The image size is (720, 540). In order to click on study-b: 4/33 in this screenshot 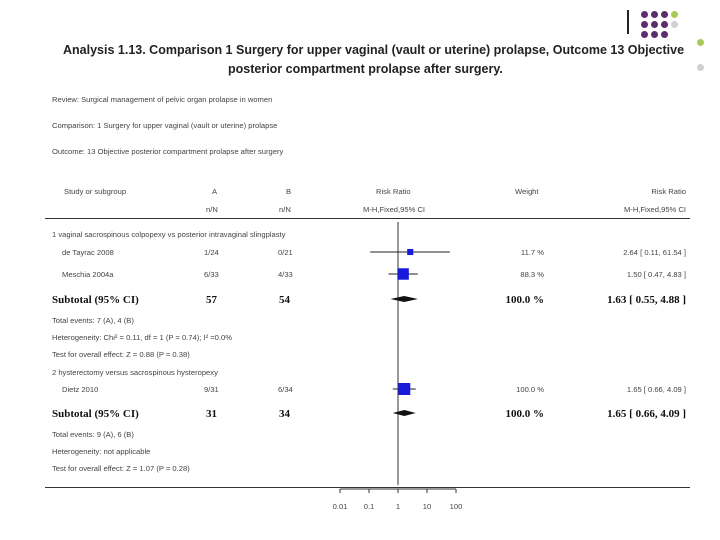, I will do `click(285, 274)`.